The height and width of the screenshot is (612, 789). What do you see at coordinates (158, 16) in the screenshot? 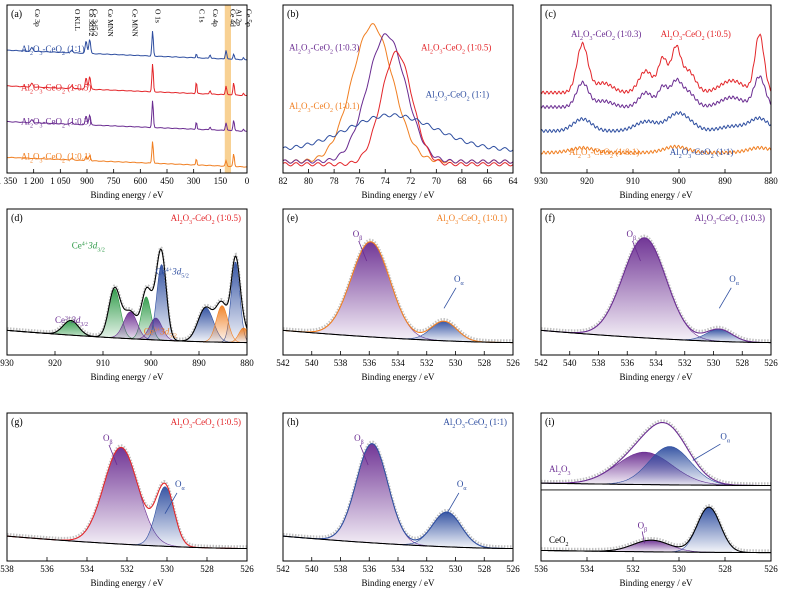
I see `peak-label: O 1s` at bounding box center [158, 16].